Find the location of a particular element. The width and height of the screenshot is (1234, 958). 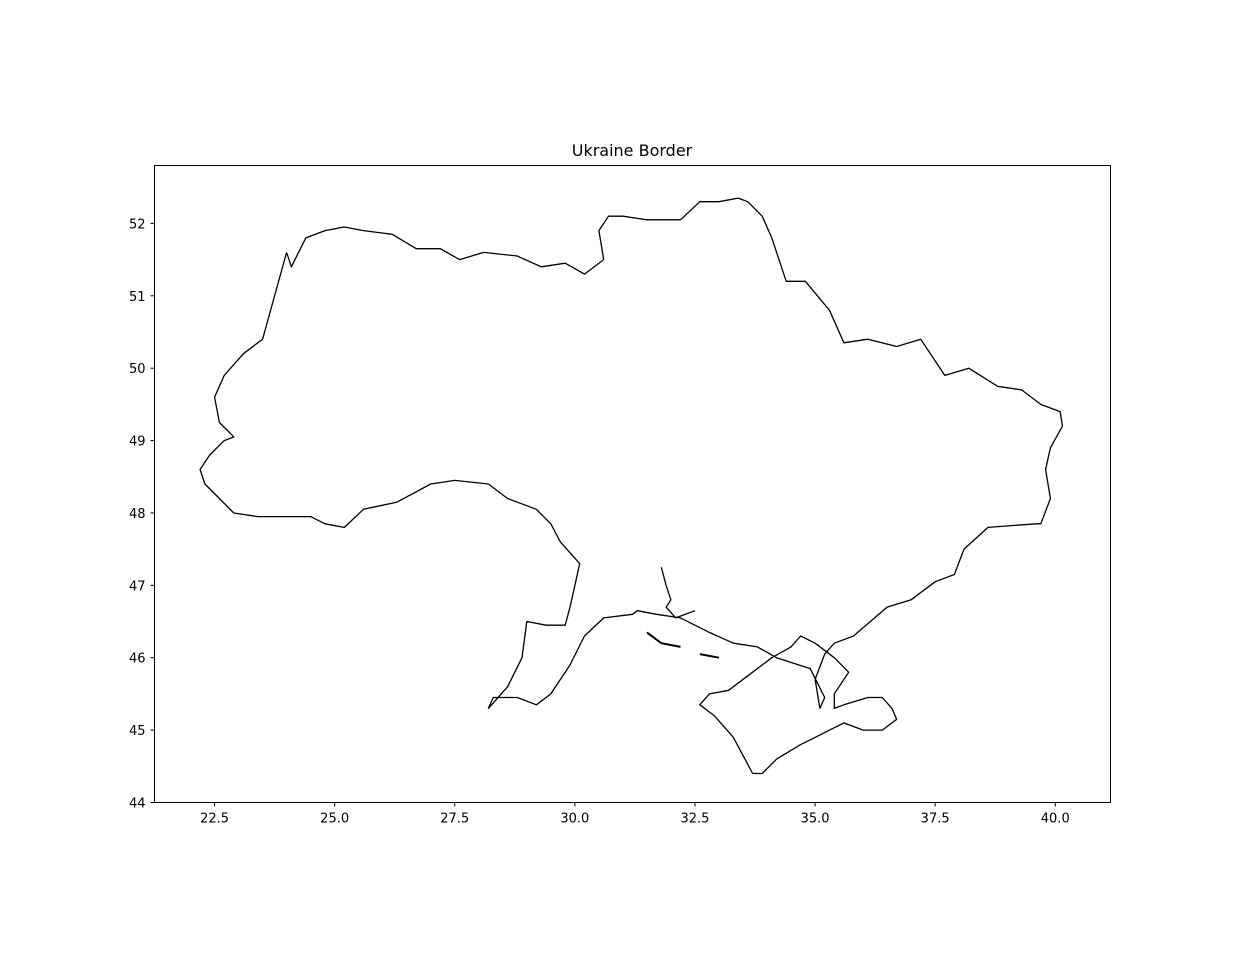

border-line-dnipro-estuary is located at coordinates (678, 593).